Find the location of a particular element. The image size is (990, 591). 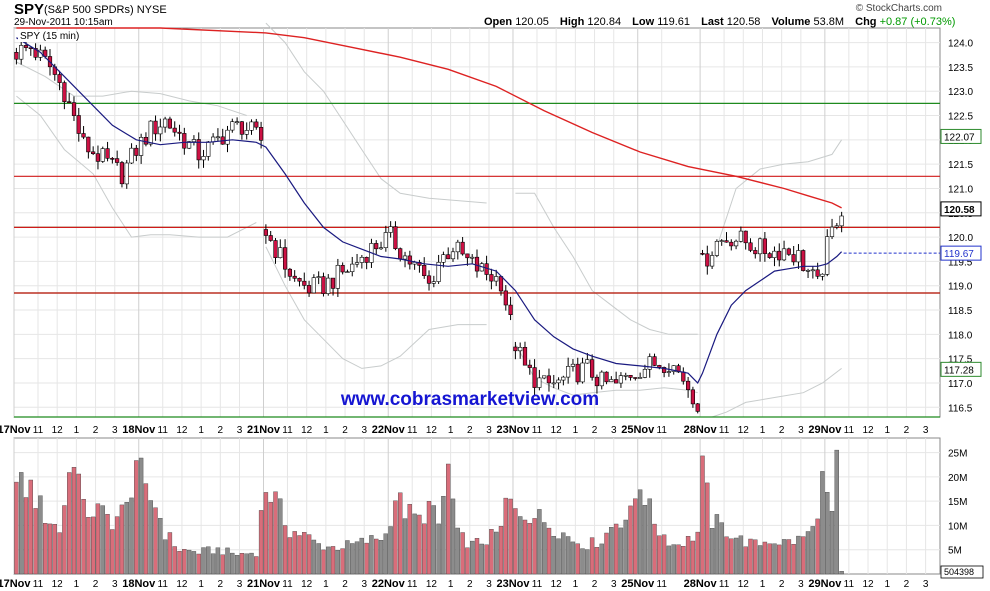

timestamp: 29-Nov-2011 10:15am is located at coordinates (63, 22).